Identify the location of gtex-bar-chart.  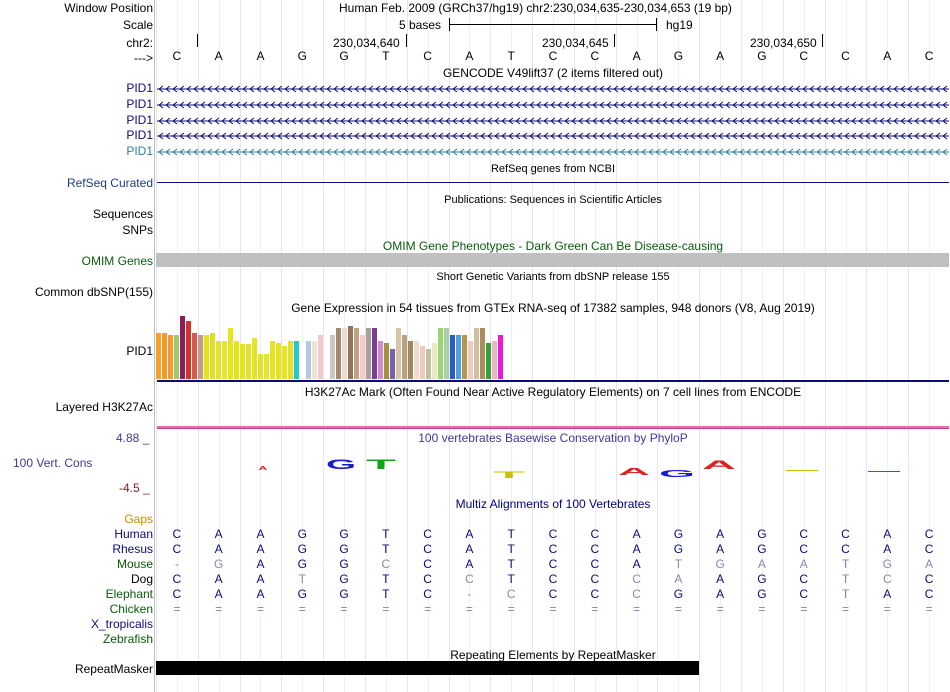
(553, 348).